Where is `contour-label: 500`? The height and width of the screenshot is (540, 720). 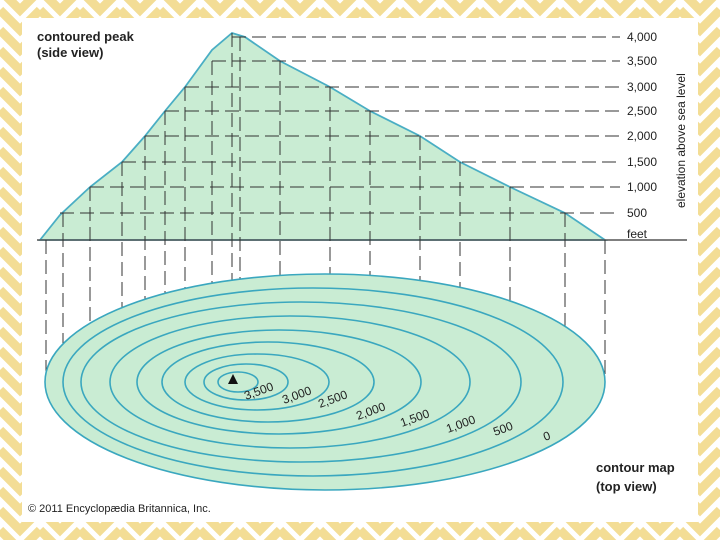 contour-label: 500 is located at coordinates (503, 429).